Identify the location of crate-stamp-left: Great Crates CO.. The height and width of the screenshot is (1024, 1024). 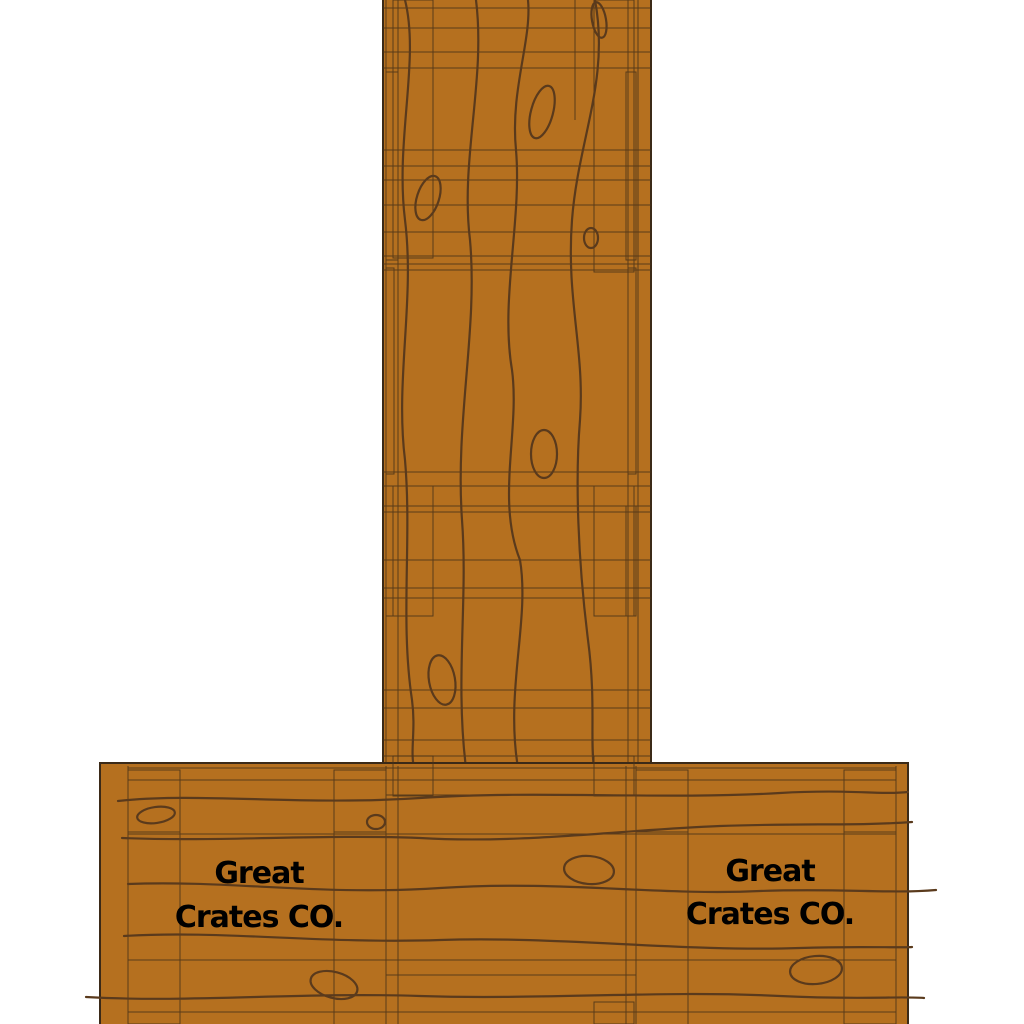
(259, 895).